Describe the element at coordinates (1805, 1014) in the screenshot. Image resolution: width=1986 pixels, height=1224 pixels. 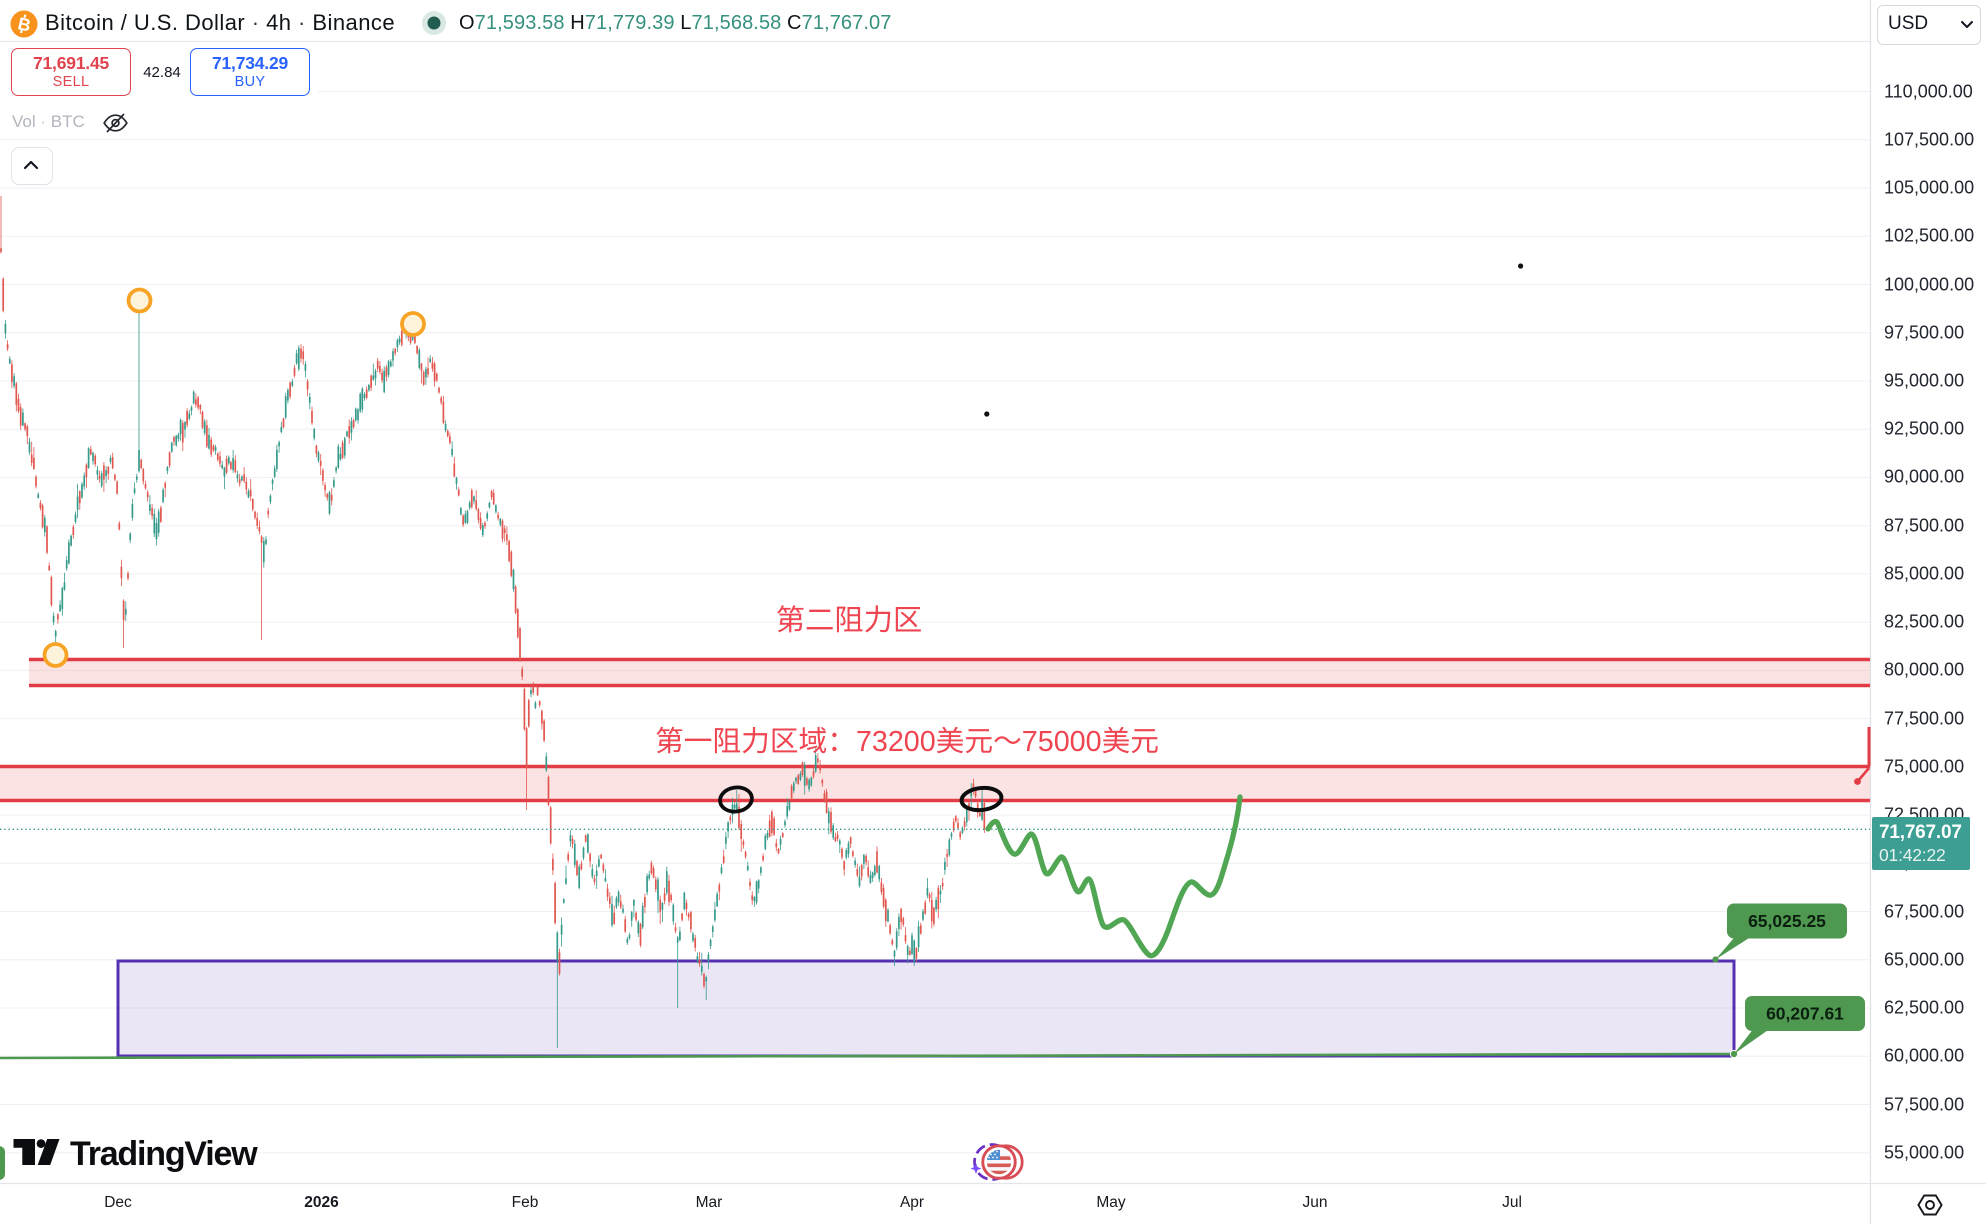
I see `svg-text: 60,207.61` at that location.